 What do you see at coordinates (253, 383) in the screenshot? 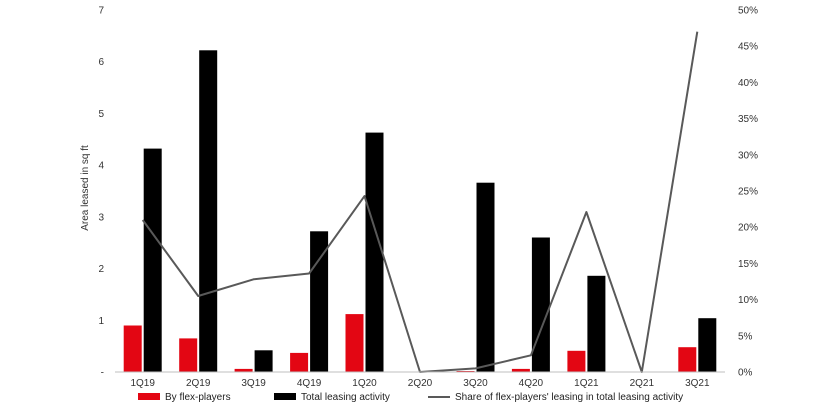
I see `x-tick-label: 3Q19` at bounding box center [253, 383].